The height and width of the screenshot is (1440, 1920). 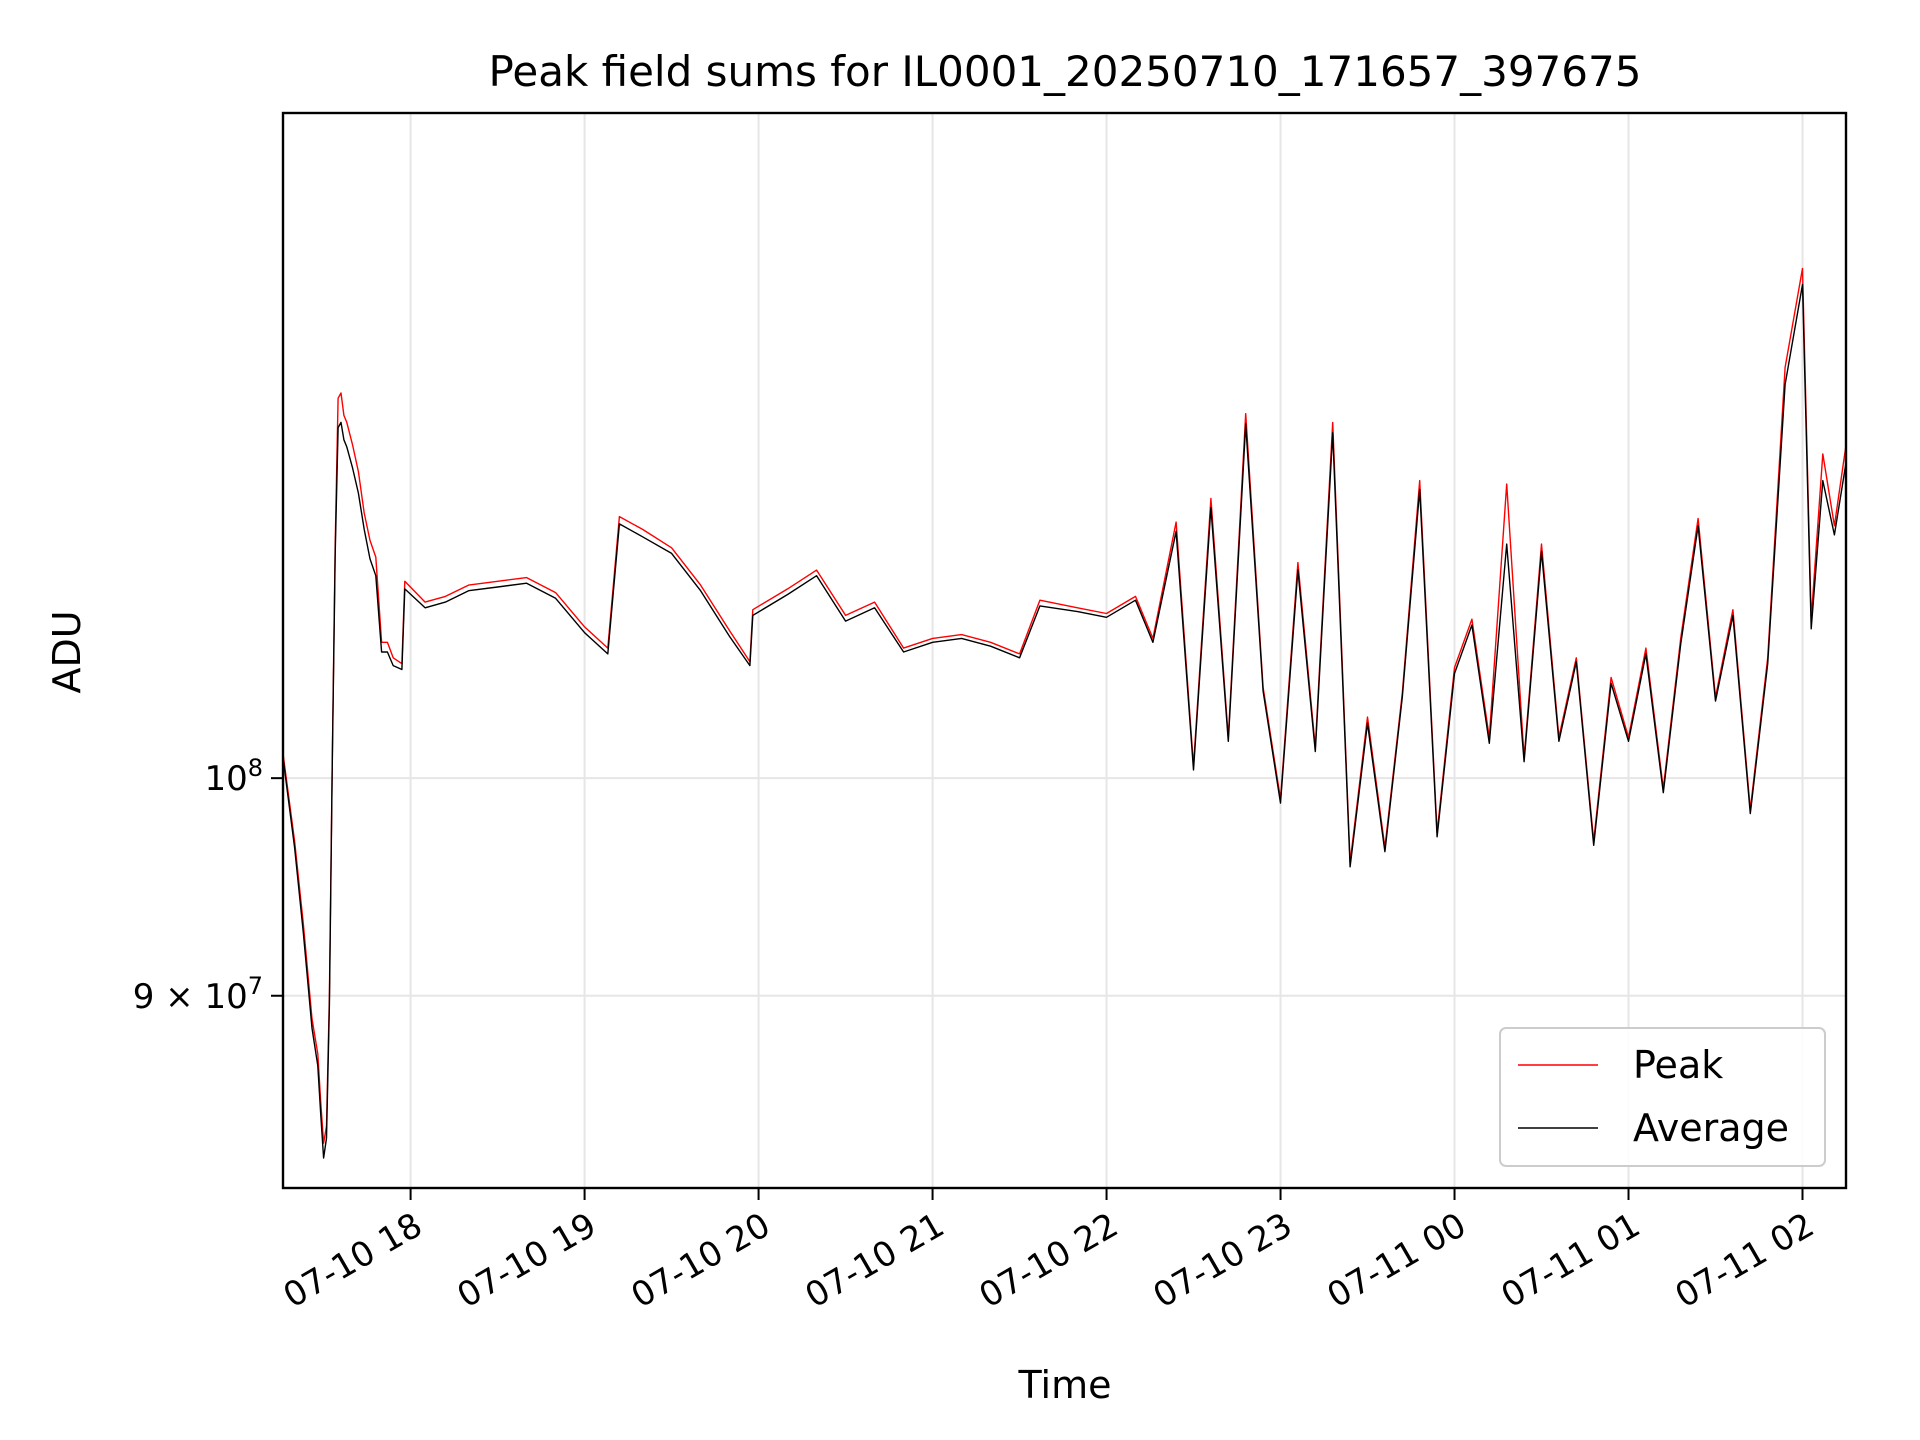 I want to click on x-tick-label: 07-11 00, so click(x=1397, y=1260).